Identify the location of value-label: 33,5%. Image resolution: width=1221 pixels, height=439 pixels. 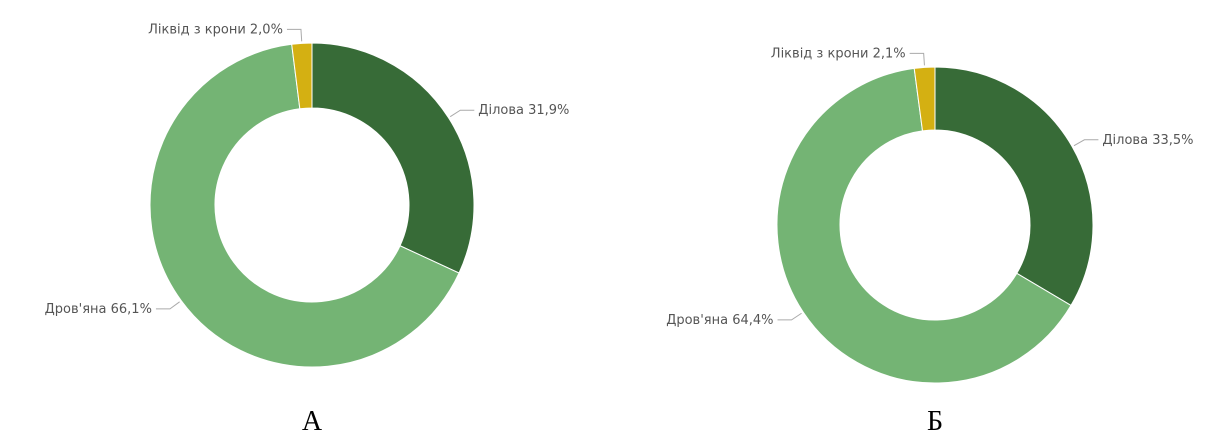
(1172, 139).